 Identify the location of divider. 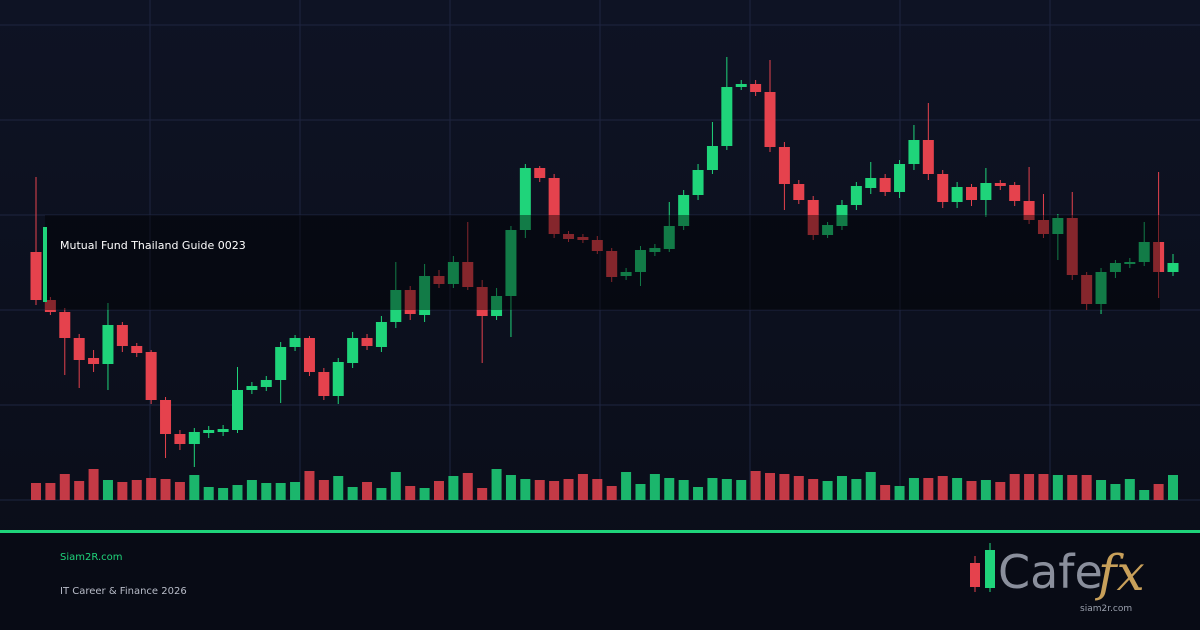
(600, 531).